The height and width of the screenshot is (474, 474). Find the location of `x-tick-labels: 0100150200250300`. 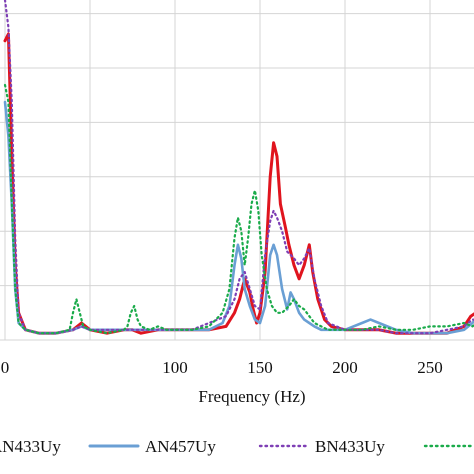

x-tick-labels: 0100150200250300 is located at coordinates (222, 367).